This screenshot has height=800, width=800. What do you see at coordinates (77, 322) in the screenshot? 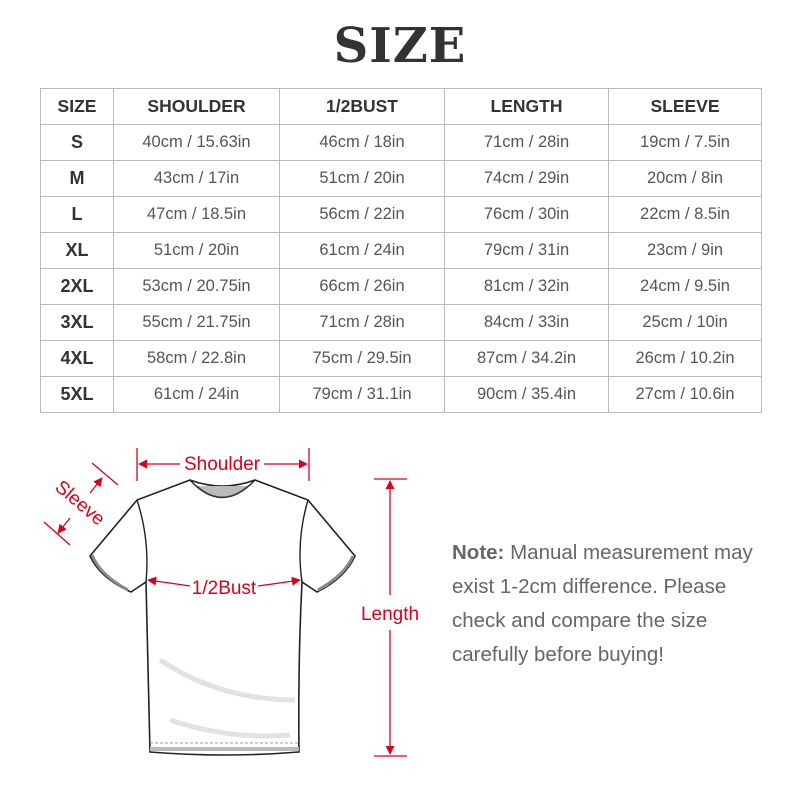
I see `size-cell: 3XL` at bounding box center [77, 322].